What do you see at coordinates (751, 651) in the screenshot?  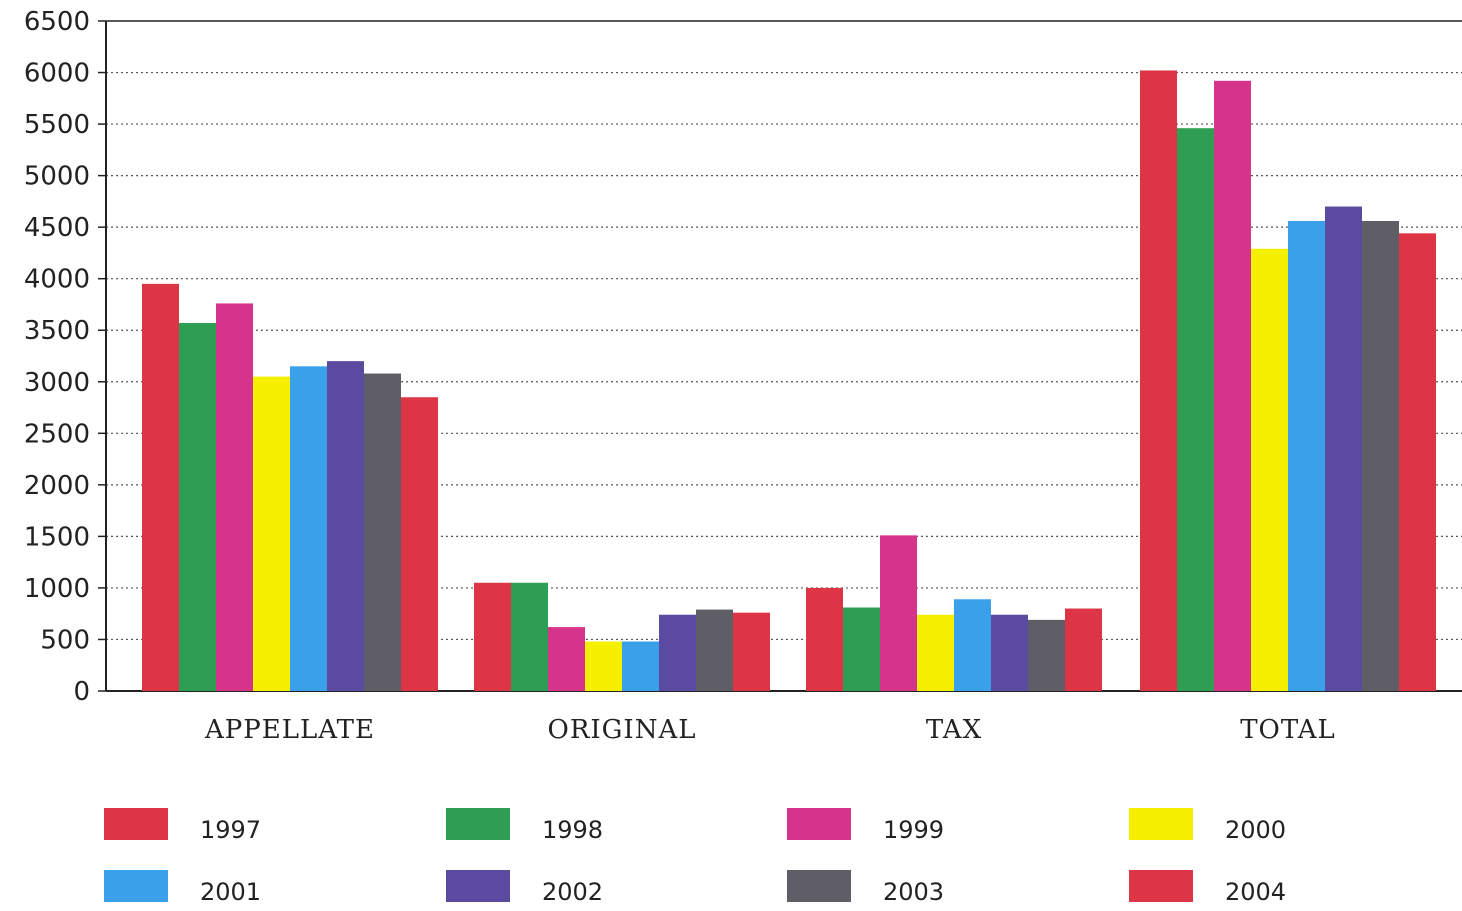 I see `bar-original-2004` at bounding box center [751, 651].